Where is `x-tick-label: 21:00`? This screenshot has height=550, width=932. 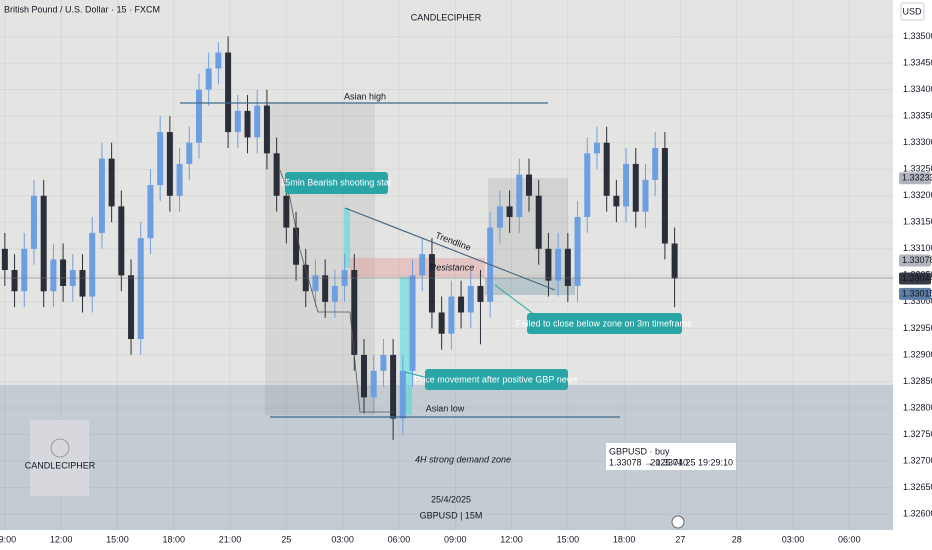
x-tick-label: 21:00 is located at coordinates (230, 539).